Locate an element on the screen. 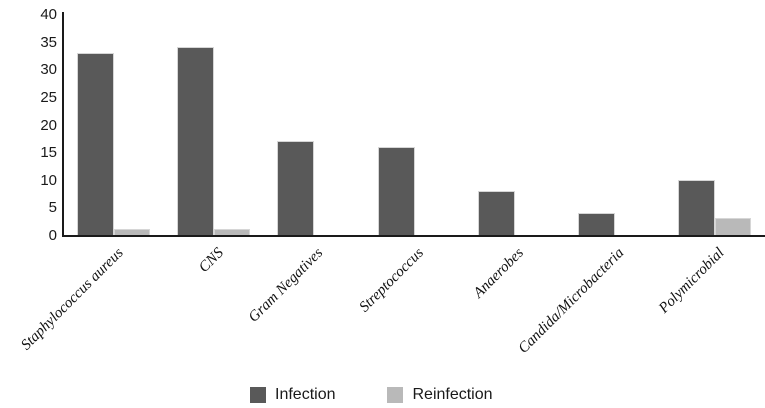 This screenshot has height=408, width=765. y-tick-label: 20 is located at coordinates (48, 125).